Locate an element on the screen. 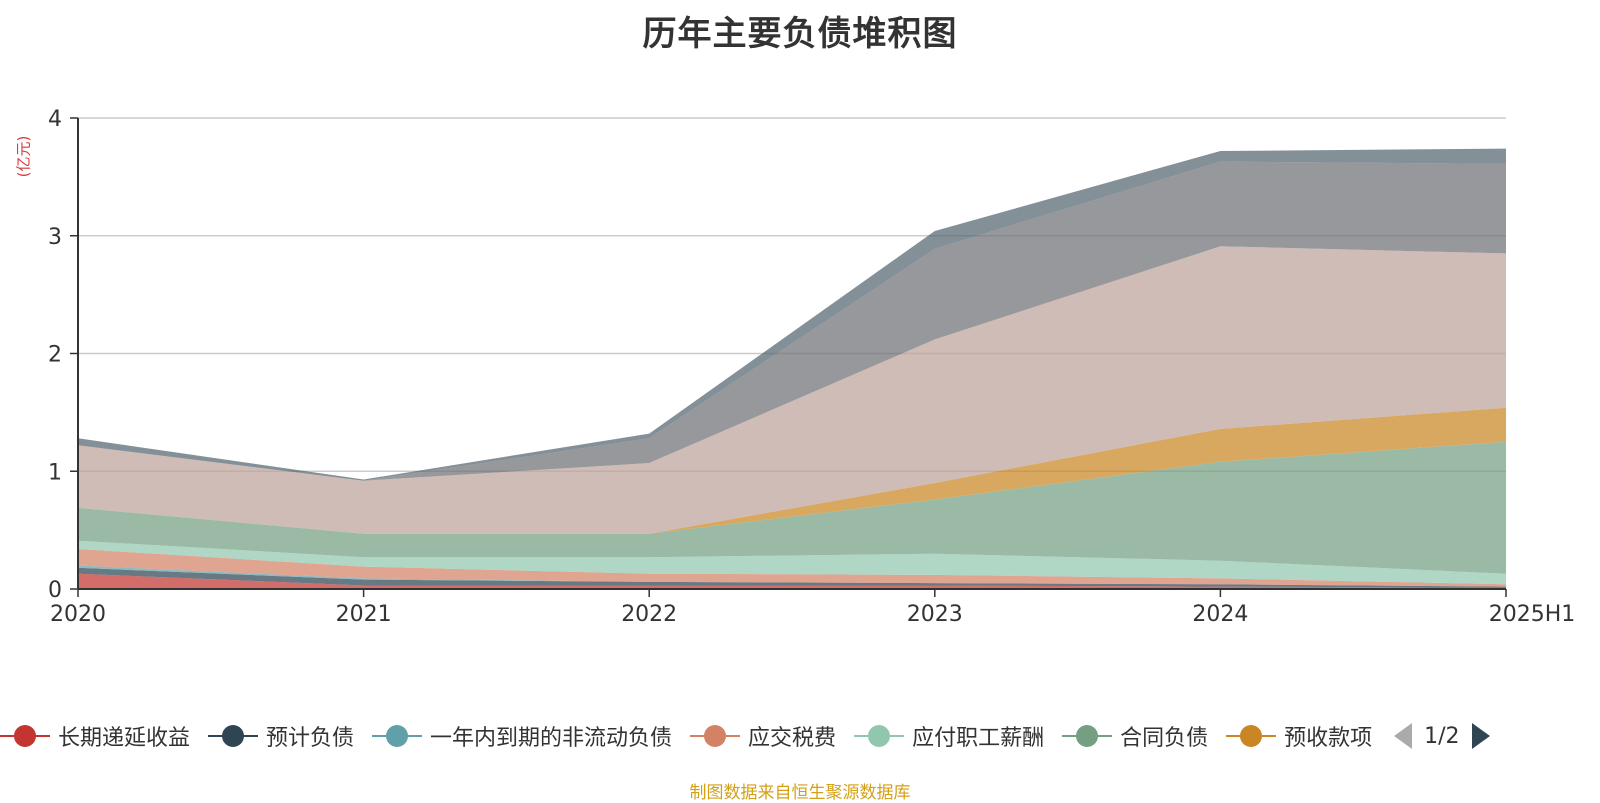 The image size is (1600, 803). chart-title: 历年主要负债堆积图 is located at coordinates (800, 34).